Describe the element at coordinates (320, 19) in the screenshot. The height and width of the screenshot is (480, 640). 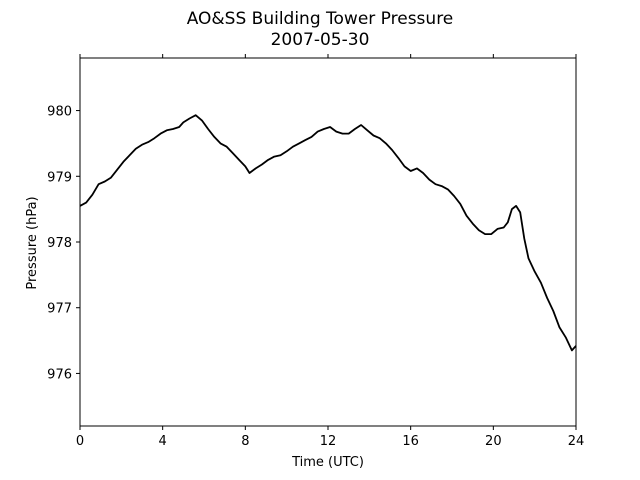
I see `chart-title: AO&SS Building Tower Pressure` at that location.